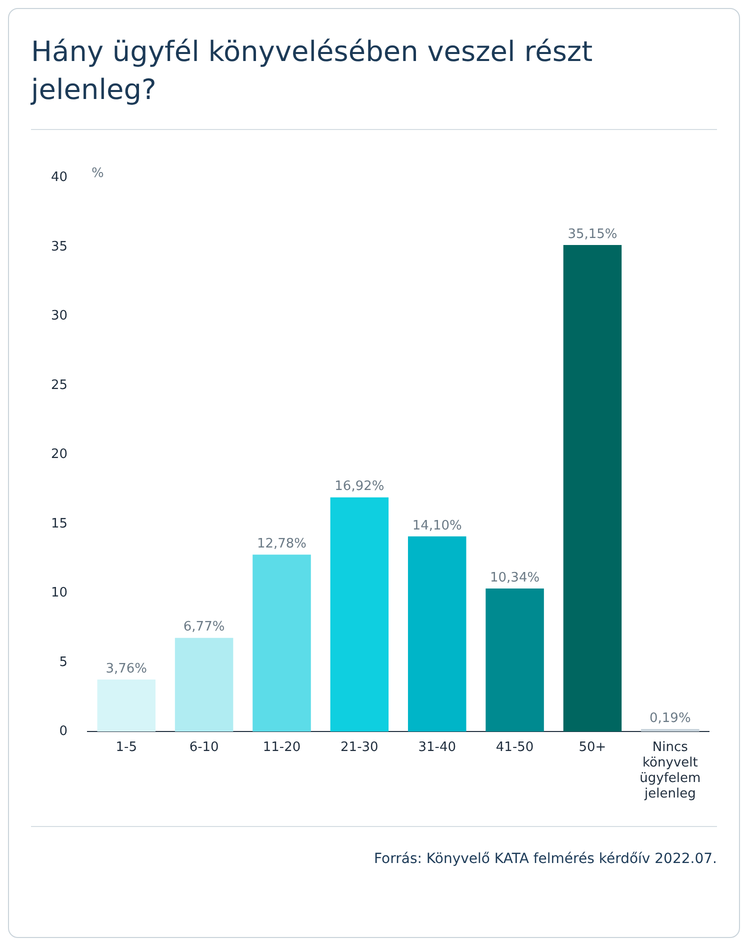 This screenshot has width=750, height=950. I want to click on y-tick-label: 5, so click(63, 662).